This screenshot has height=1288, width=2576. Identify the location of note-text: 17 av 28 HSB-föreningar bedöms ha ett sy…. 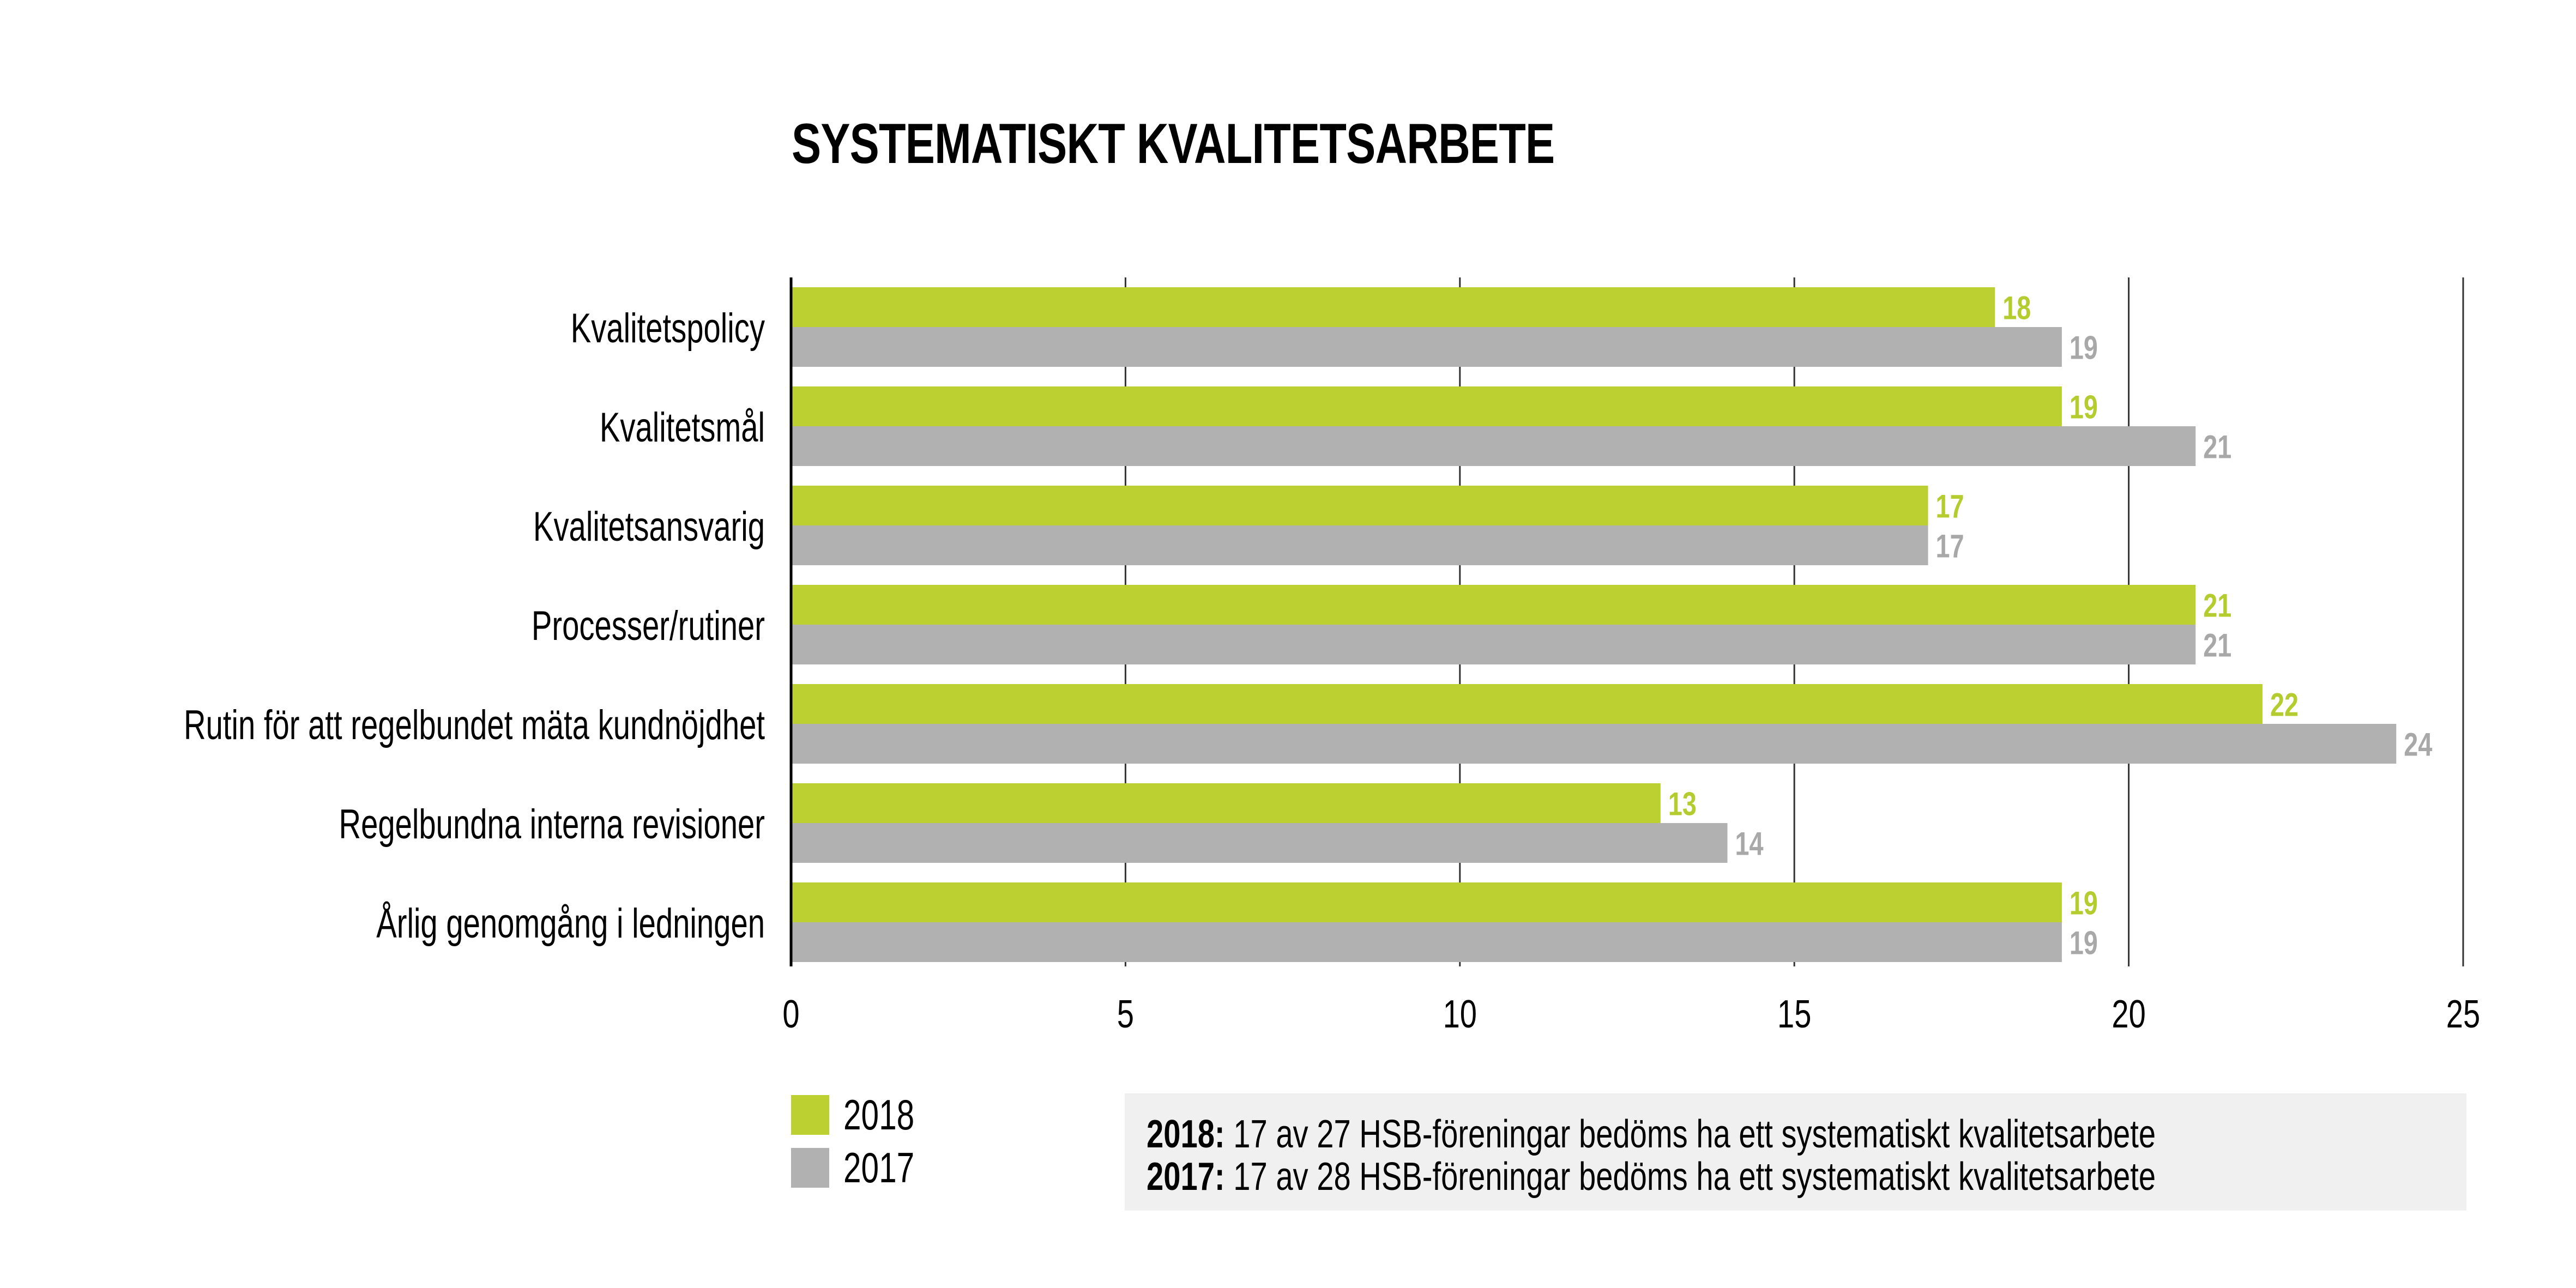
(1690, 1177).